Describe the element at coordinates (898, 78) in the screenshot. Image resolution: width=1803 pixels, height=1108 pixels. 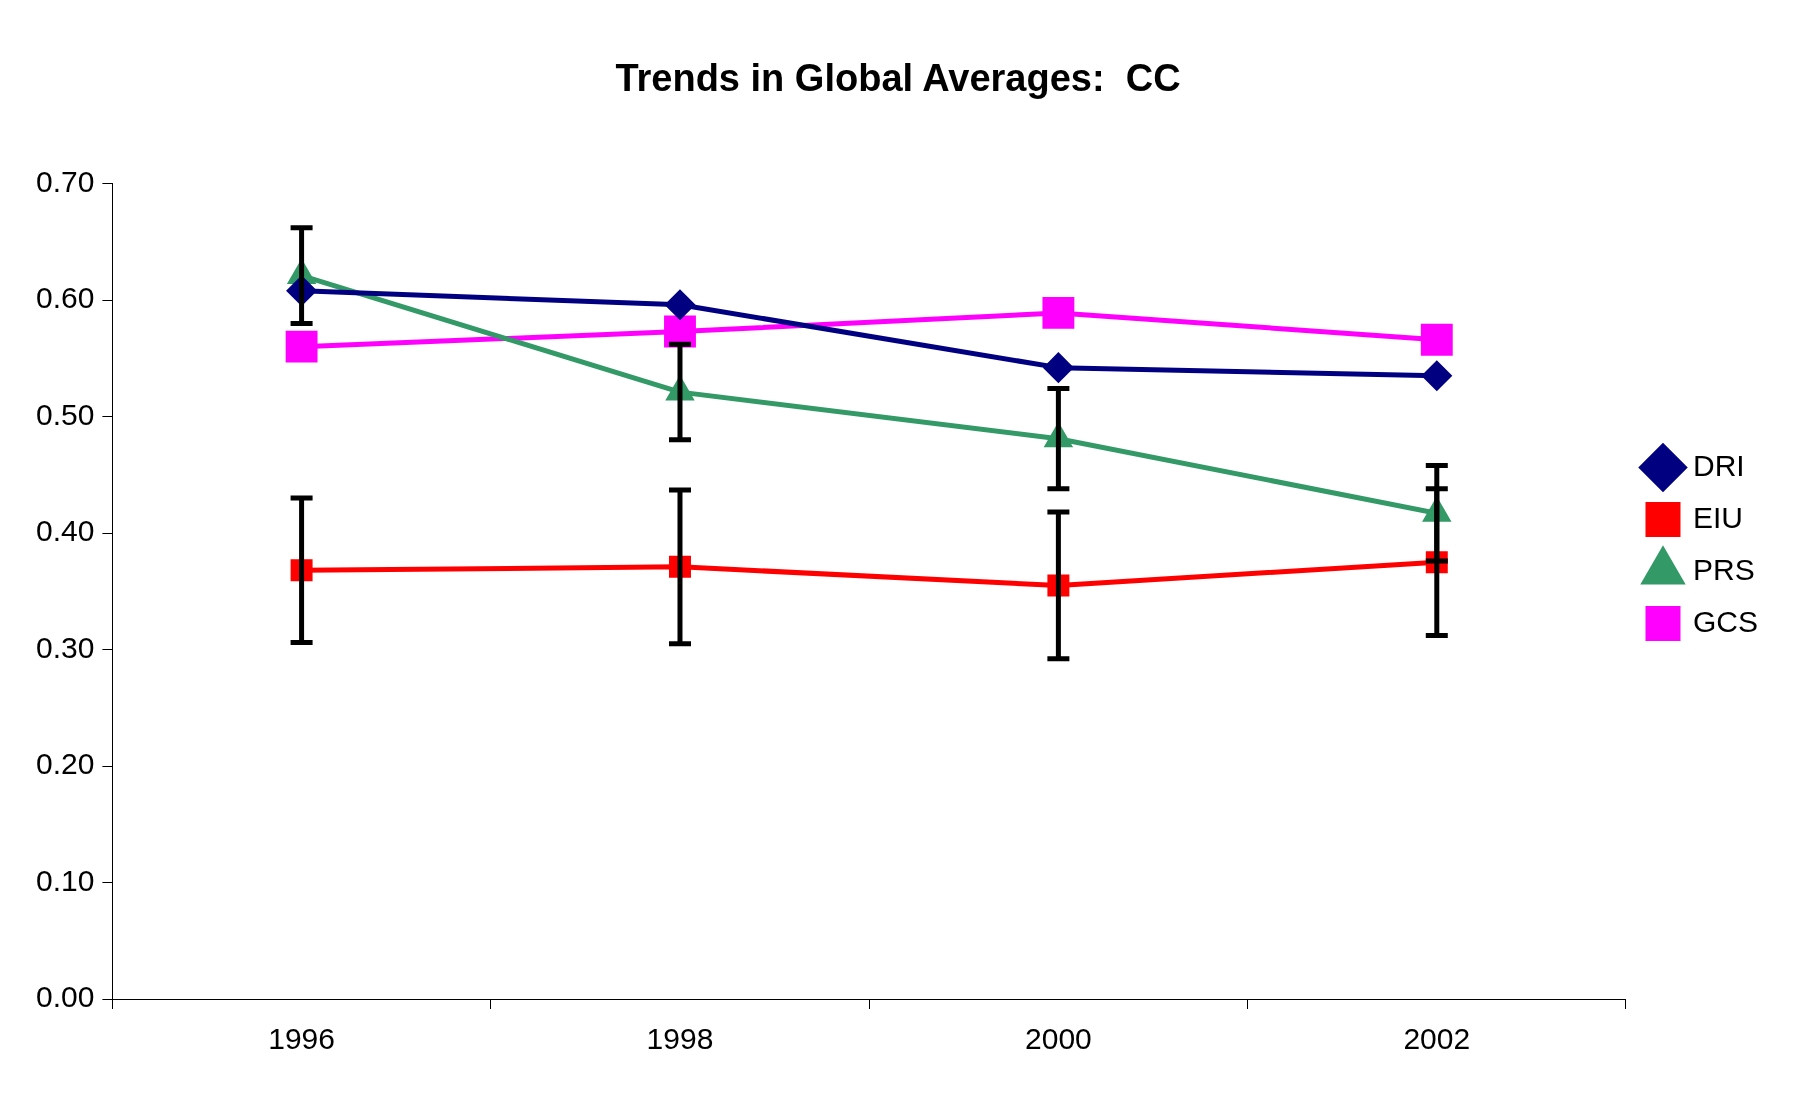
I see `chart-title: Trends in Global Averages: CC` at that location.